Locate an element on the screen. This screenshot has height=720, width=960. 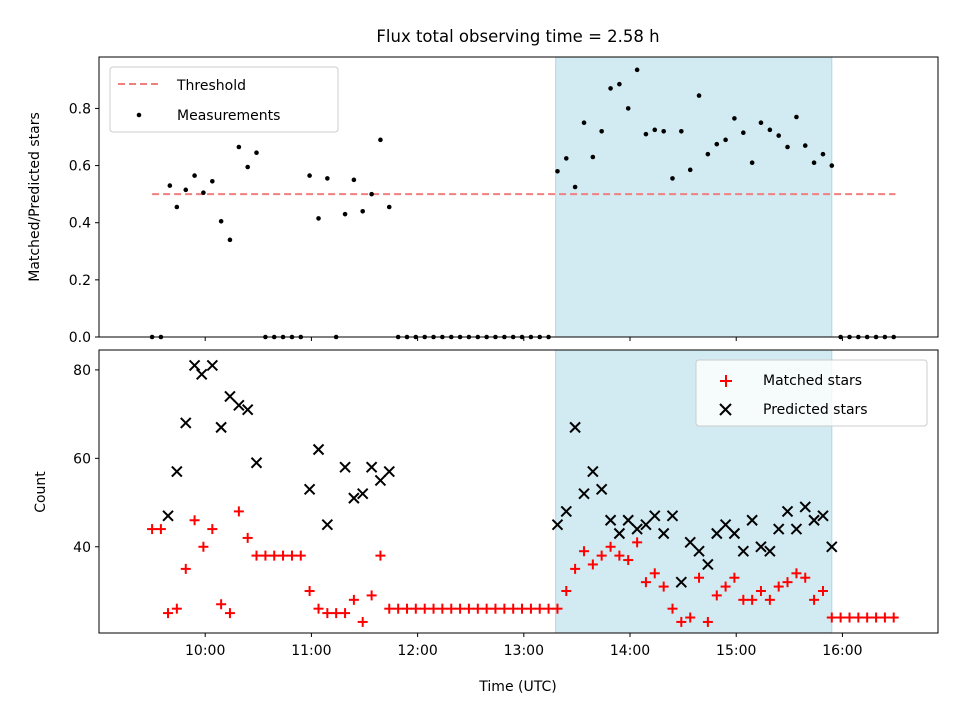
top-legend: Threshold Measurements is located at coordinates (224, 99).